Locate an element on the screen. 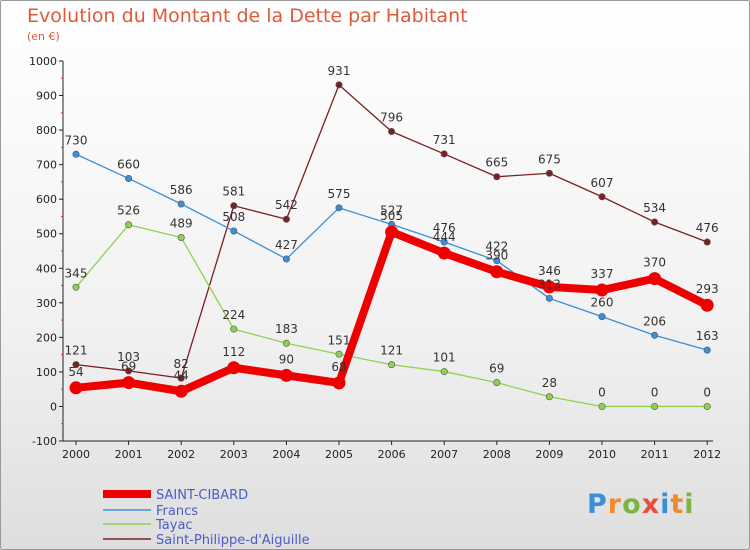 Image resolution: width=750 pixels, height=550 pixels. data-label: 422 is located at coordinates (496, 247).